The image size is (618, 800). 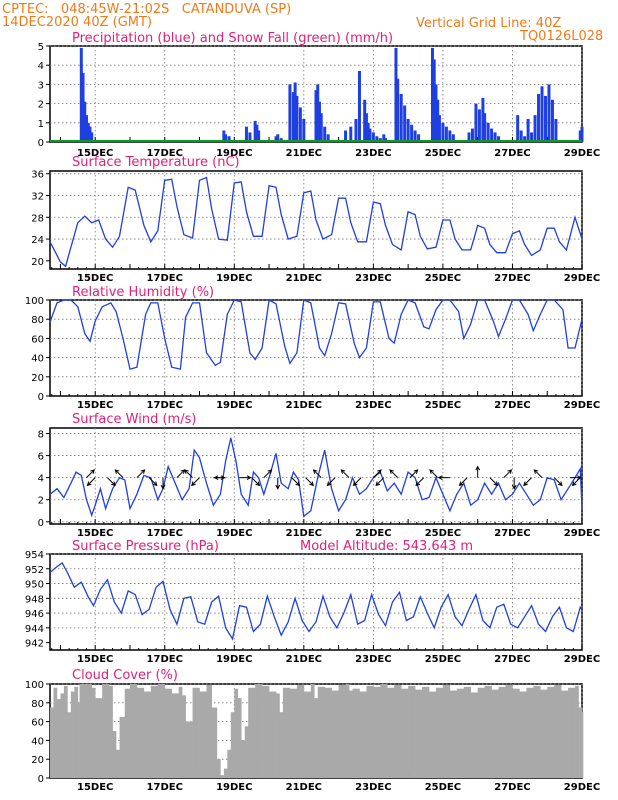 I want to click on temp-line, so click(x=316, y=222).